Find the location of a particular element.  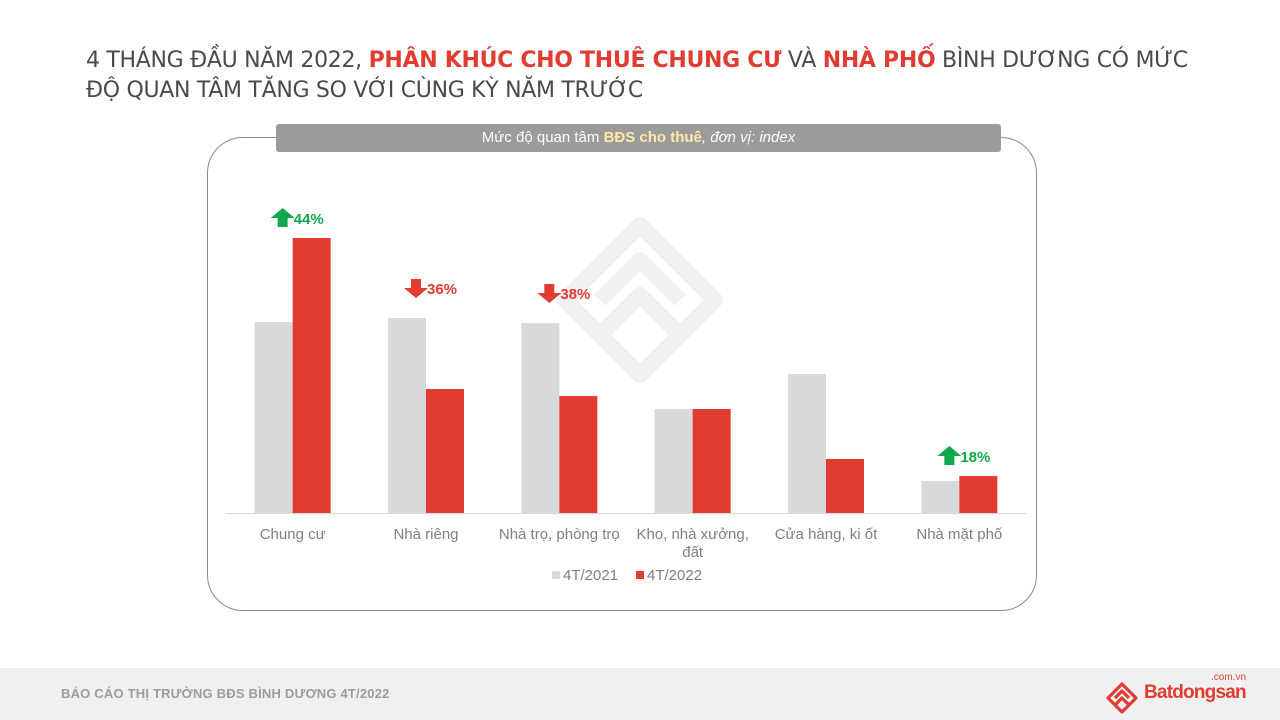

bar-4t-2022-nha-rieng is located at coordinates (445, 451).